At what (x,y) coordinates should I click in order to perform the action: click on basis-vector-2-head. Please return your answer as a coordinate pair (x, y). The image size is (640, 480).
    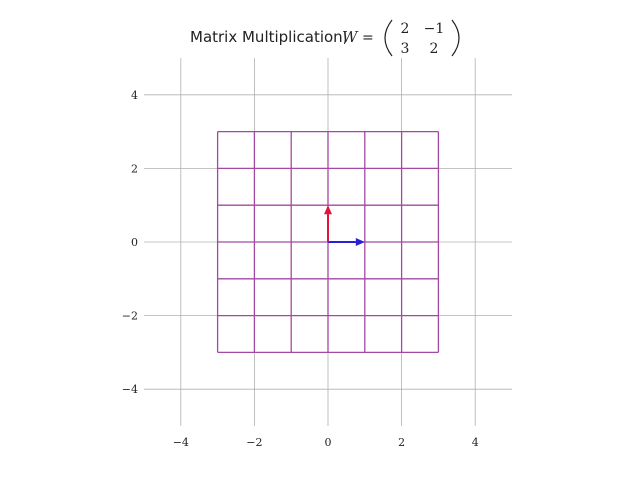
    Looking at the image, I should click on (328, 210).